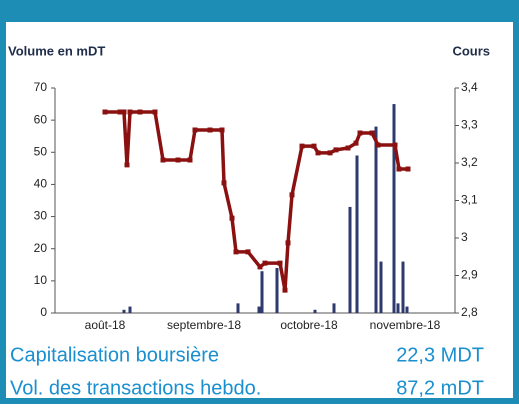  Describe the element at coordinates (41, 184) in the screenshot. I see `y-tick-label: 40` at that location.